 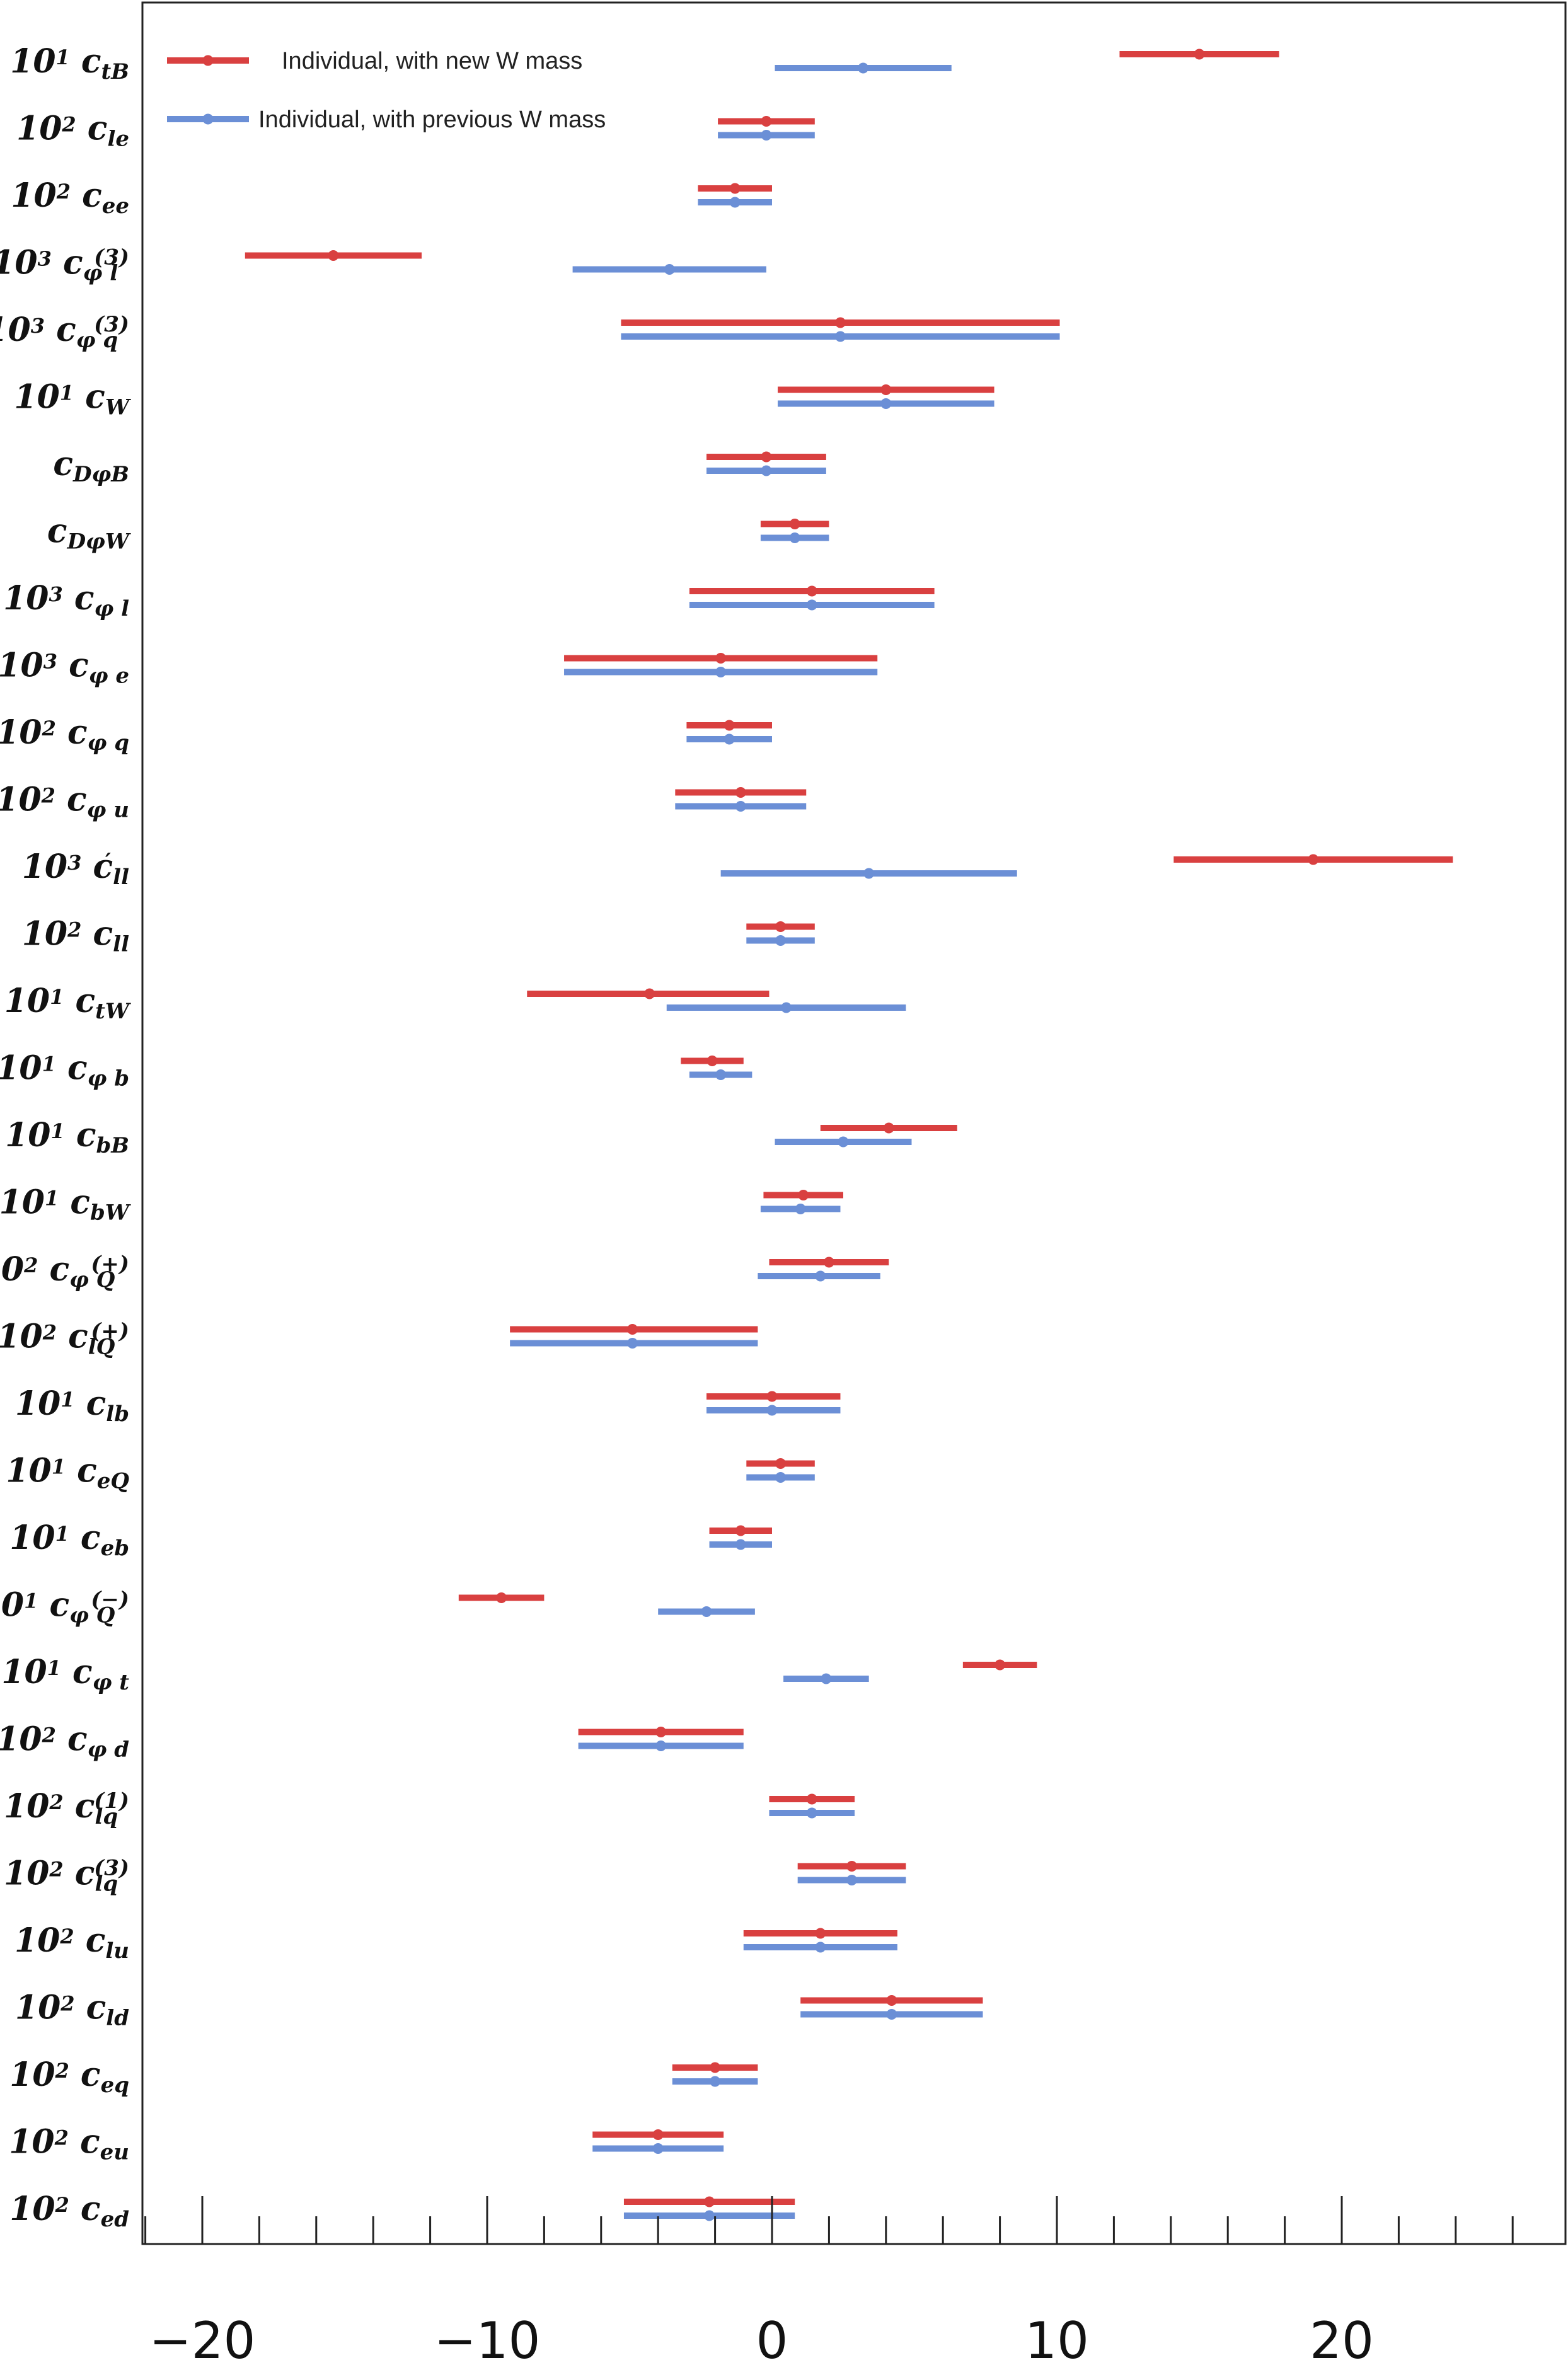 I want to click on row-label-31: 102 ceu, so click(x=69, y=2144).